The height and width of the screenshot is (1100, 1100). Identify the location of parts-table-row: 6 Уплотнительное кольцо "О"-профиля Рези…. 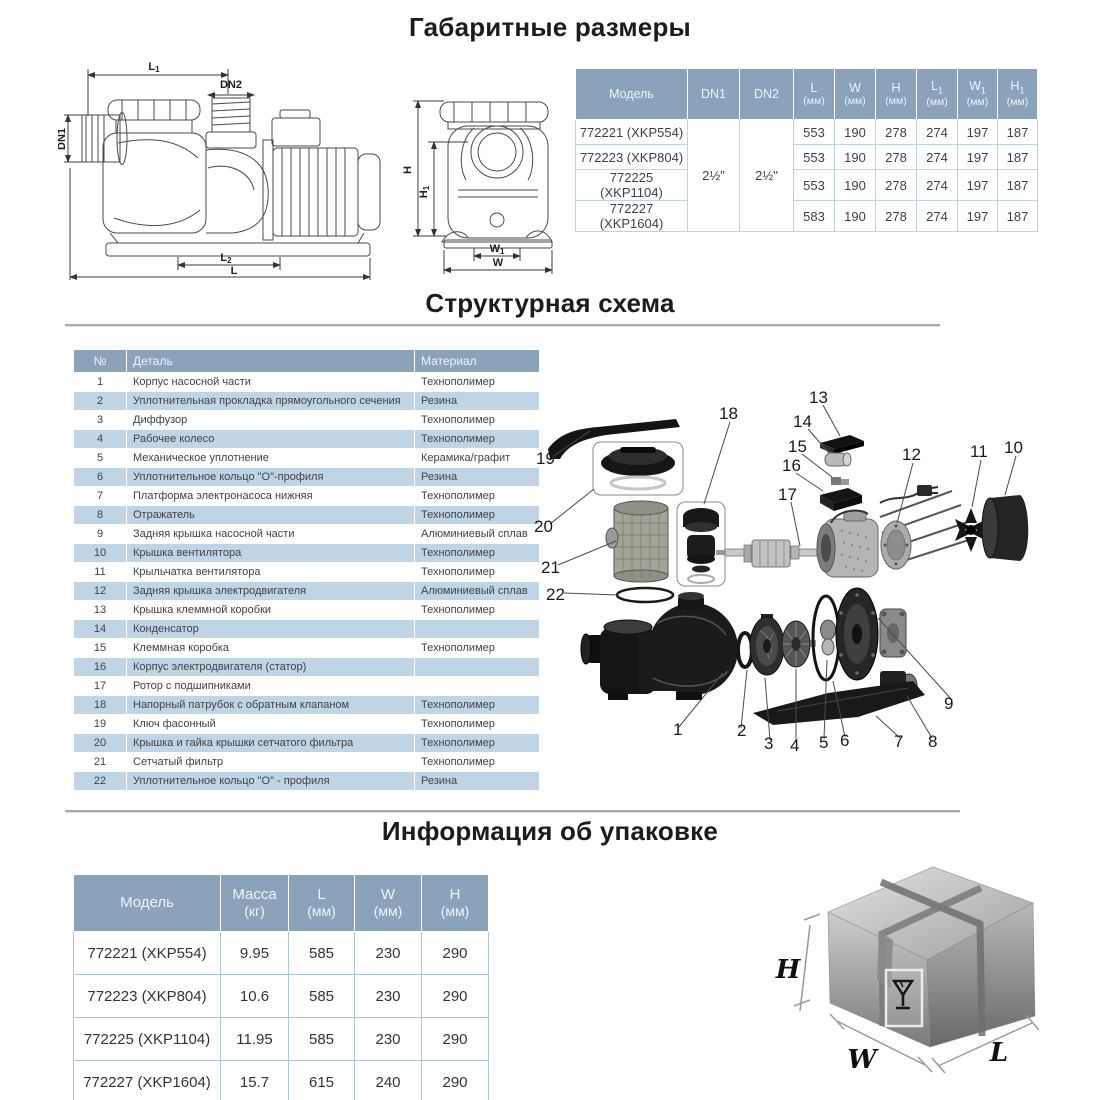
(306, 477).